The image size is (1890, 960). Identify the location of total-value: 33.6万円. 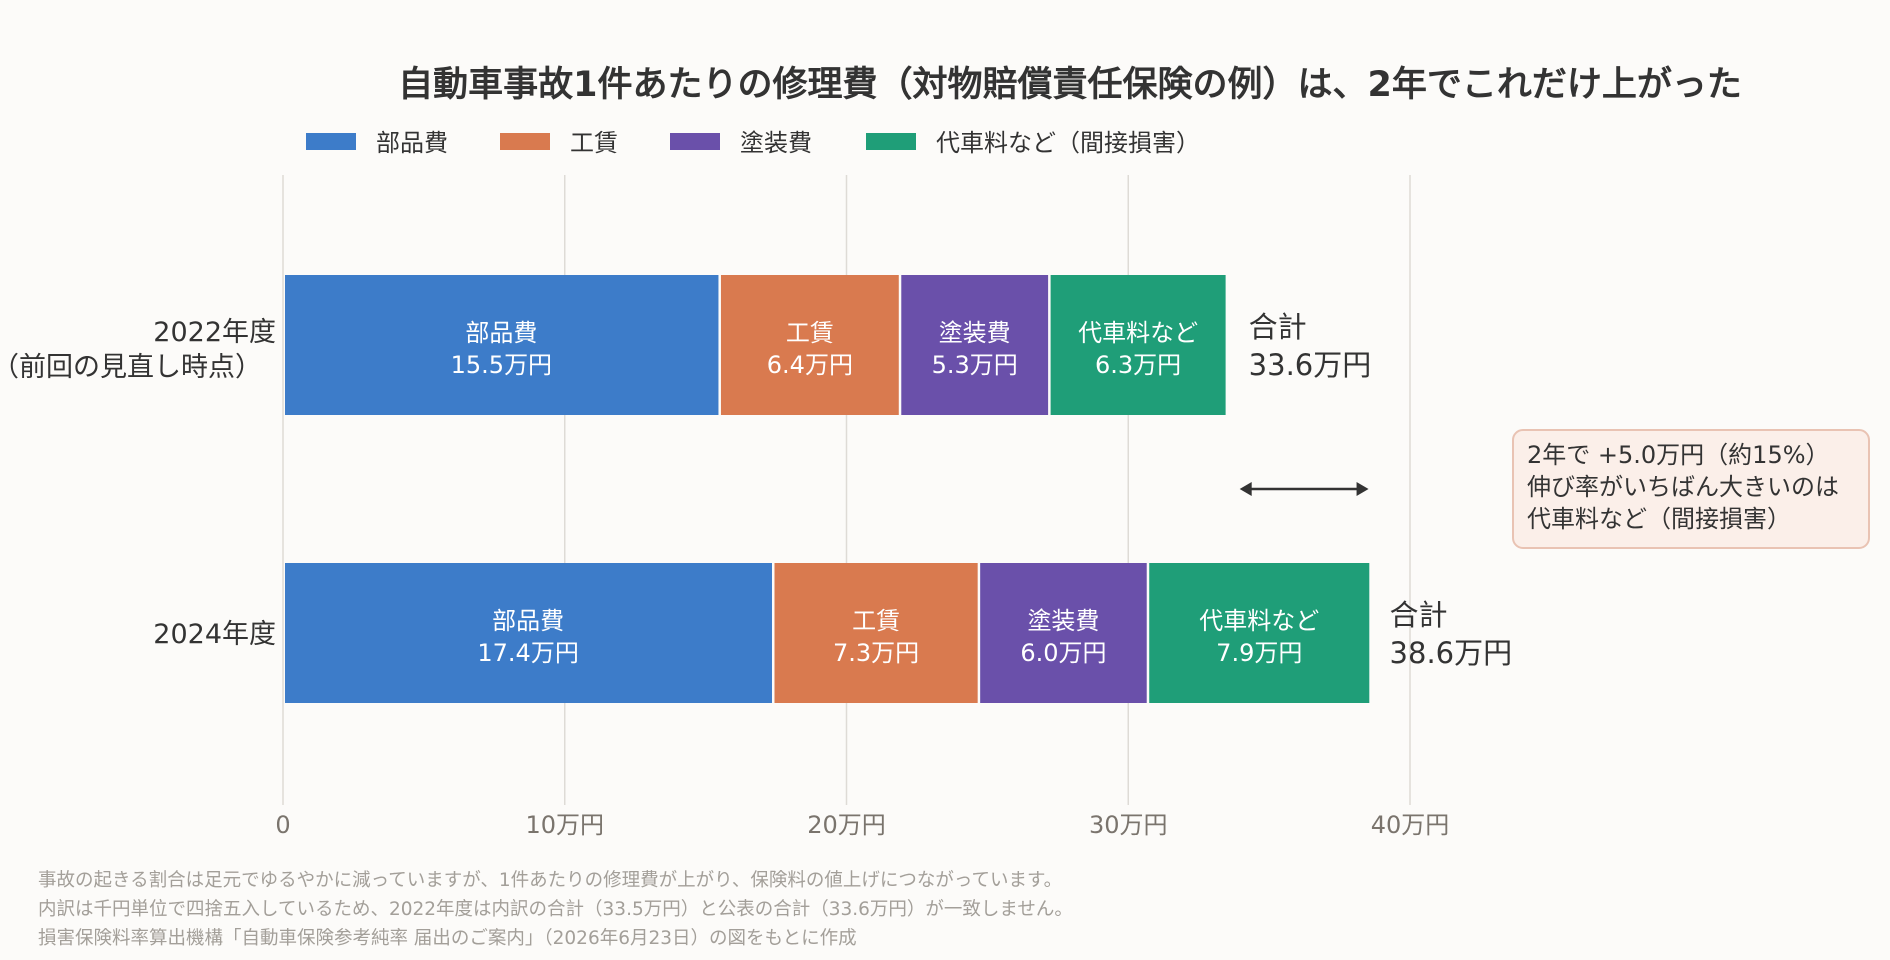
(1310, 365).